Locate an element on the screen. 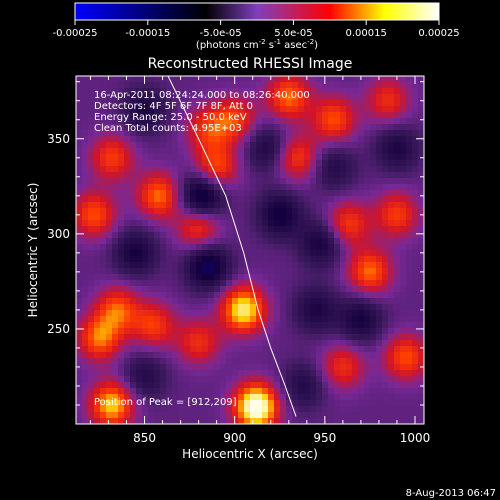  x-tick-label: 900 is located at coordinates (234, 438).